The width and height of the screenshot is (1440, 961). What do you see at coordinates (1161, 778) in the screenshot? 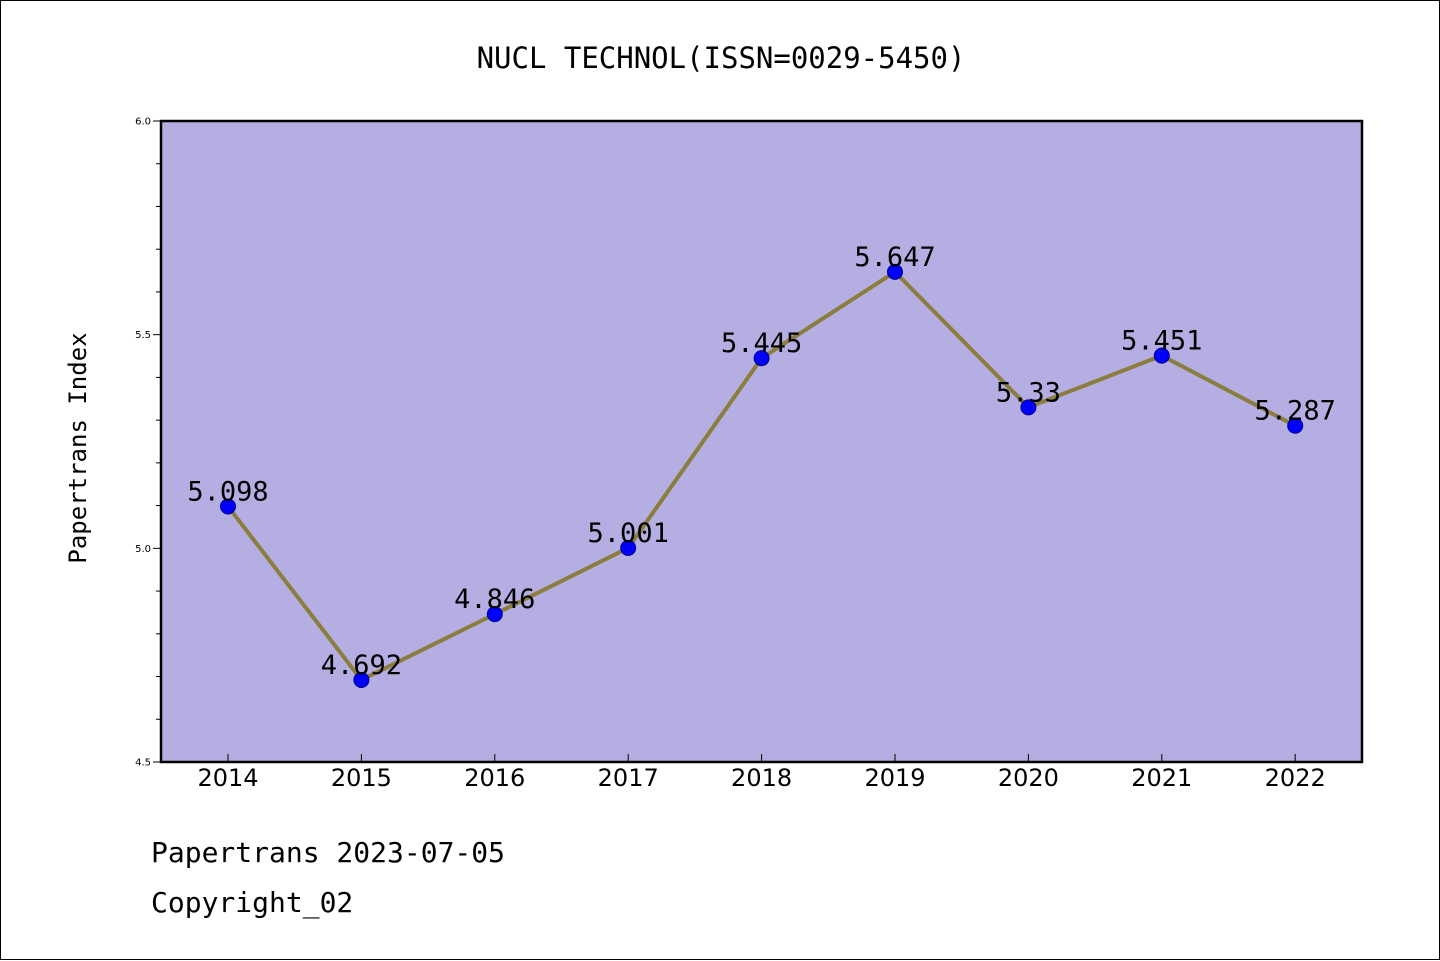
I see `x-tick-label: 2021` at bounding box center [1161, 778].